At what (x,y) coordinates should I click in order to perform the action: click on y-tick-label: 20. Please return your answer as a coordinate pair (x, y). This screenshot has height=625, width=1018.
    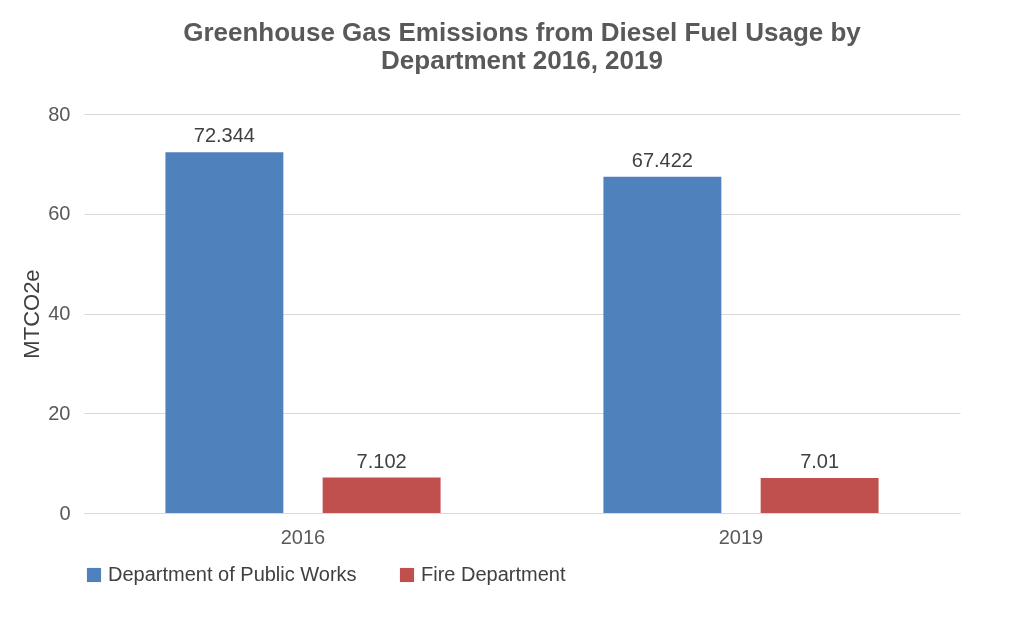
    Looking at the image, I should click on (59, 412).